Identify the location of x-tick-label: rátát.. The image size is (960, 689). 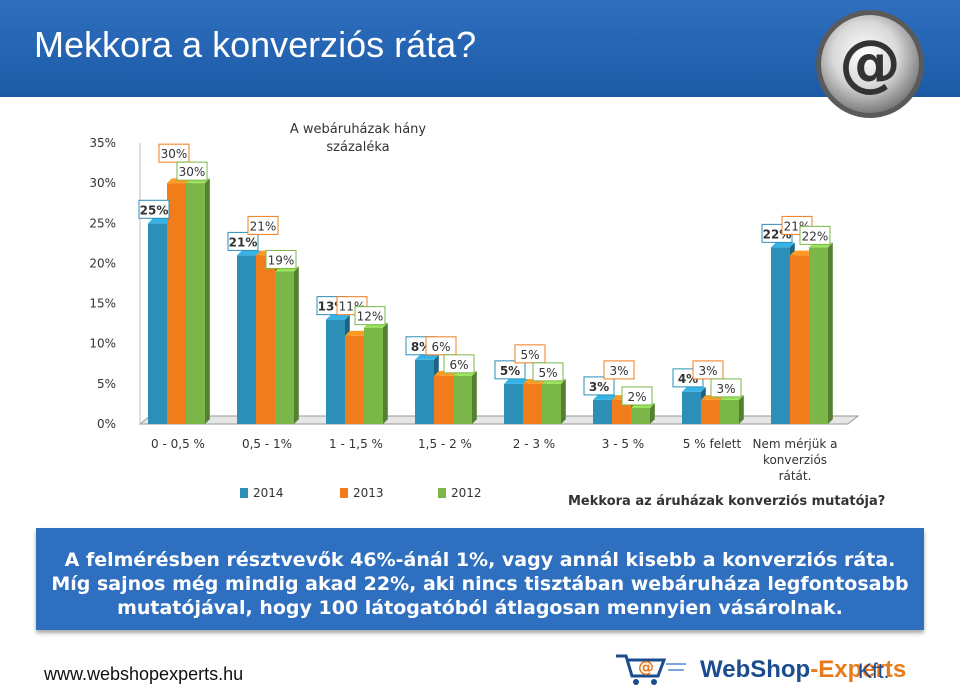
(795, 476).